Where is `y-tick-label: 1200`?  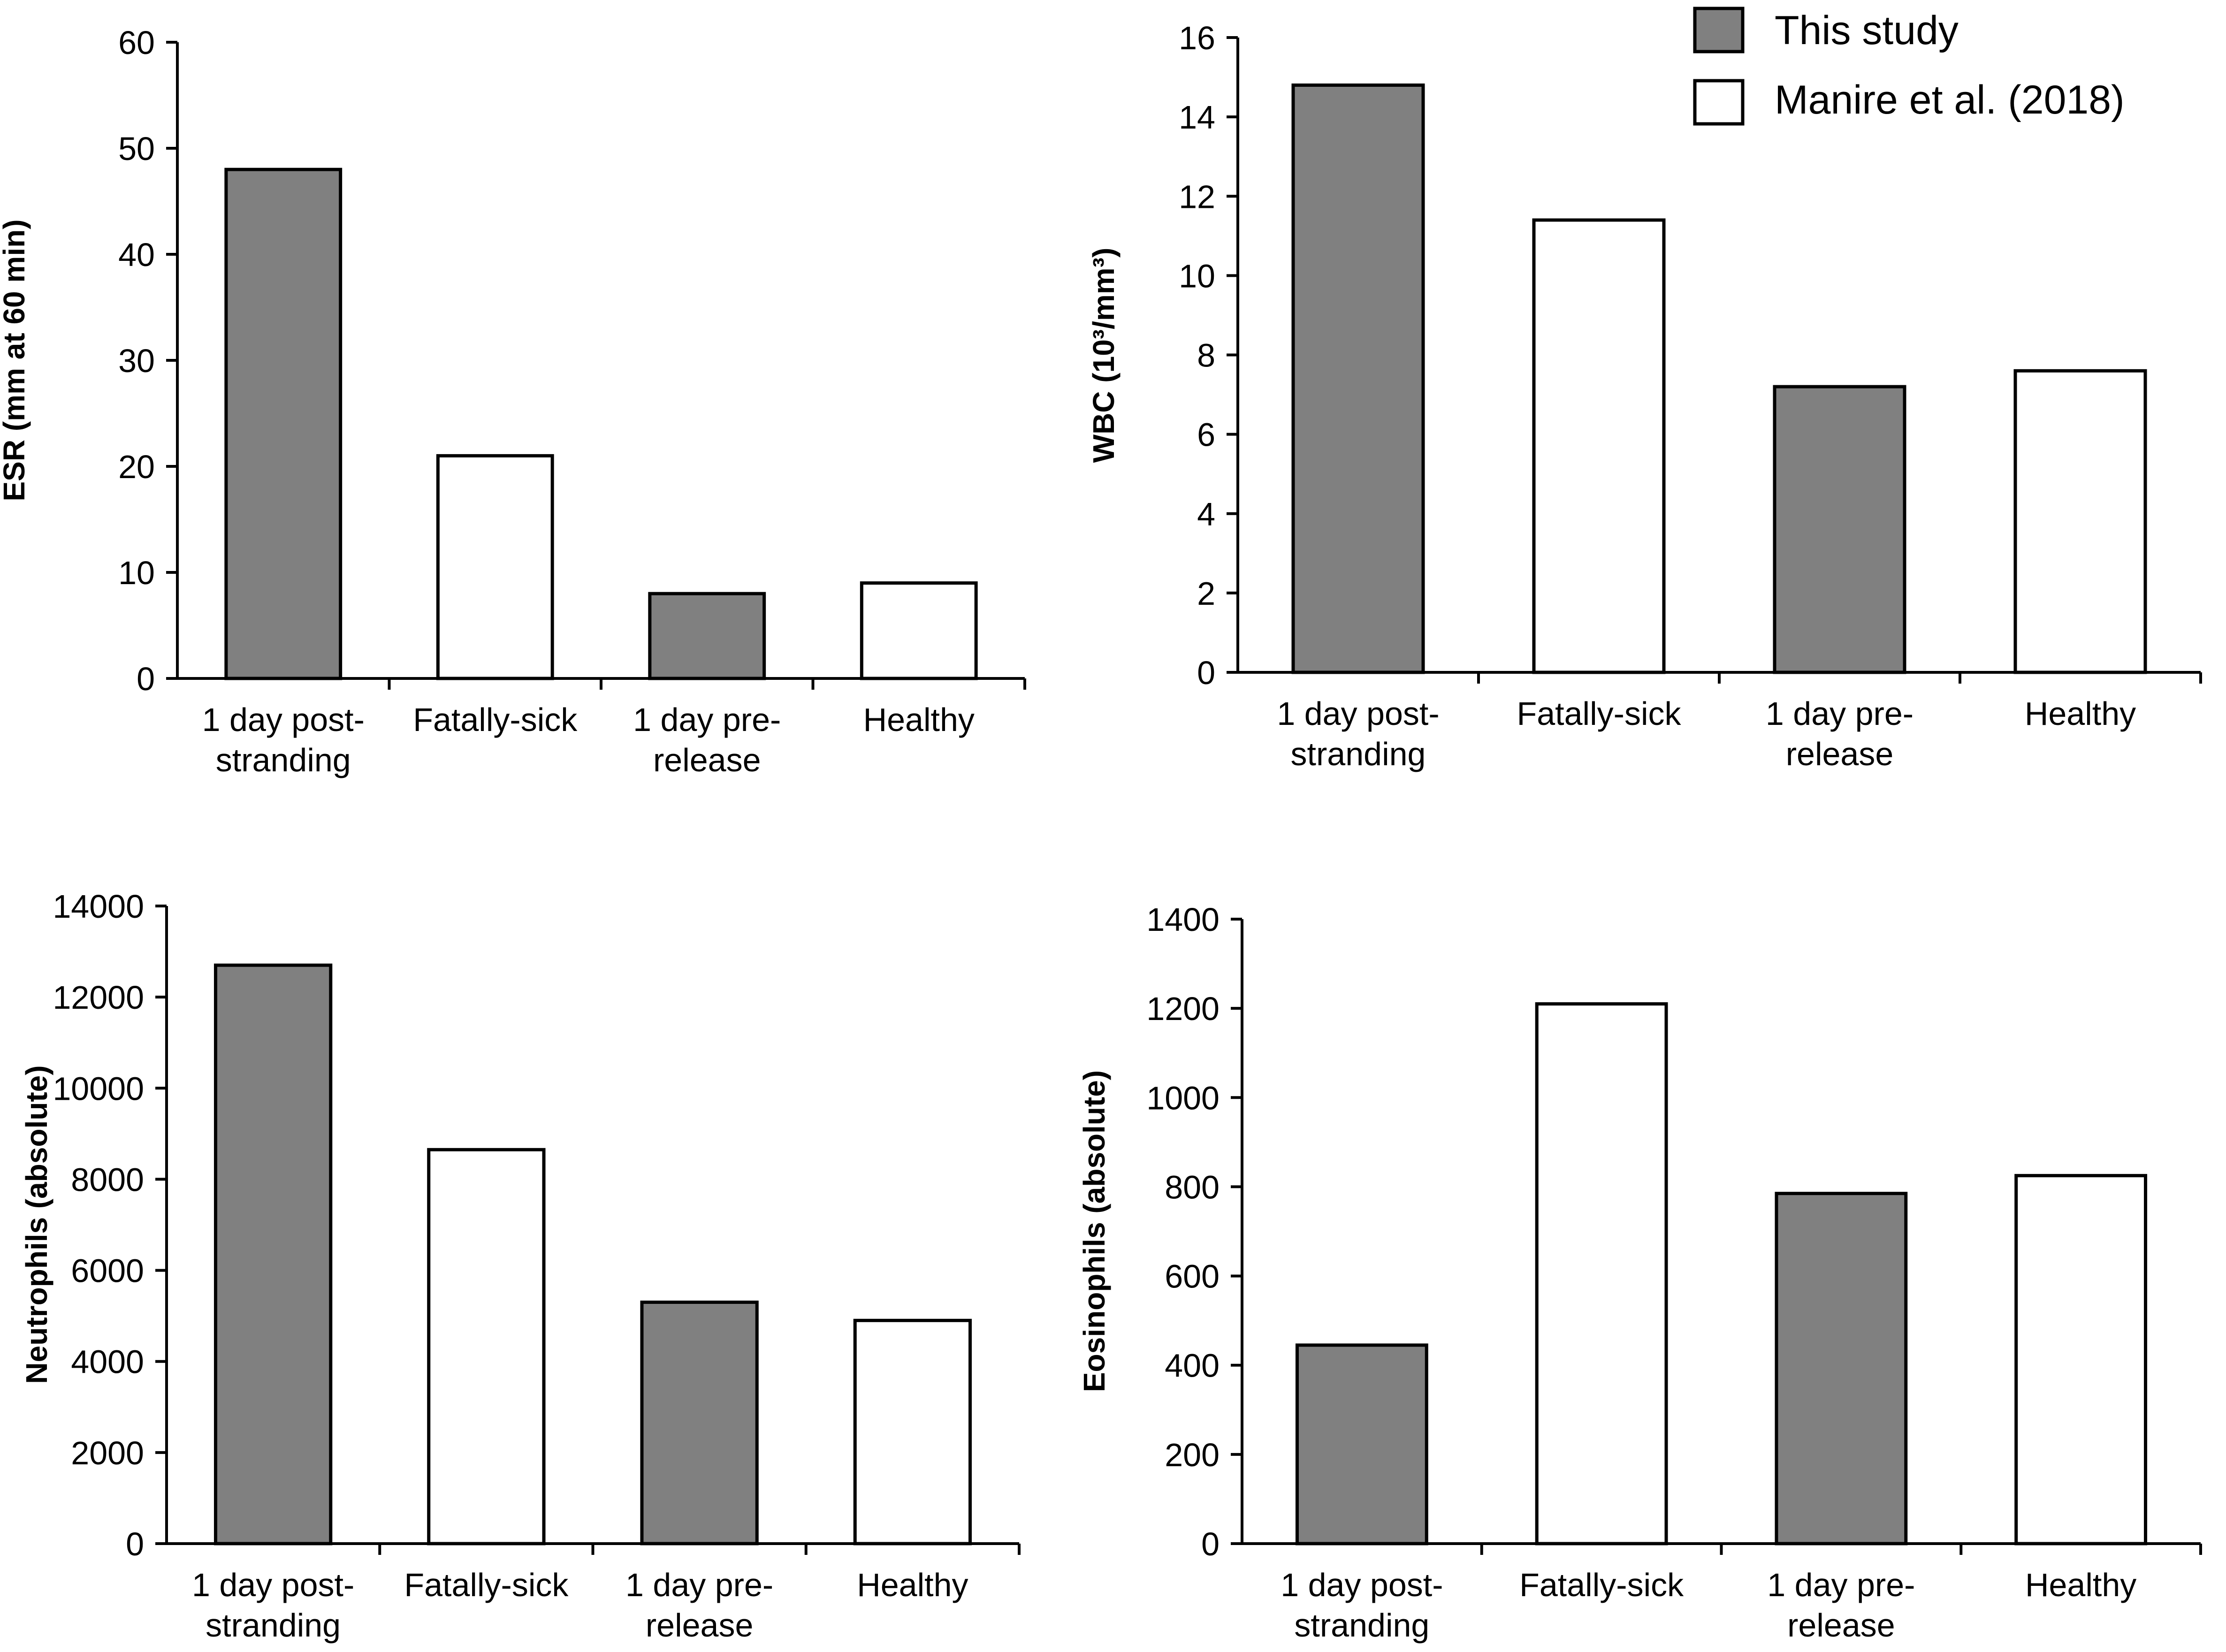 y-tick-label: 1200 is located at coordinates (1183, 1008).